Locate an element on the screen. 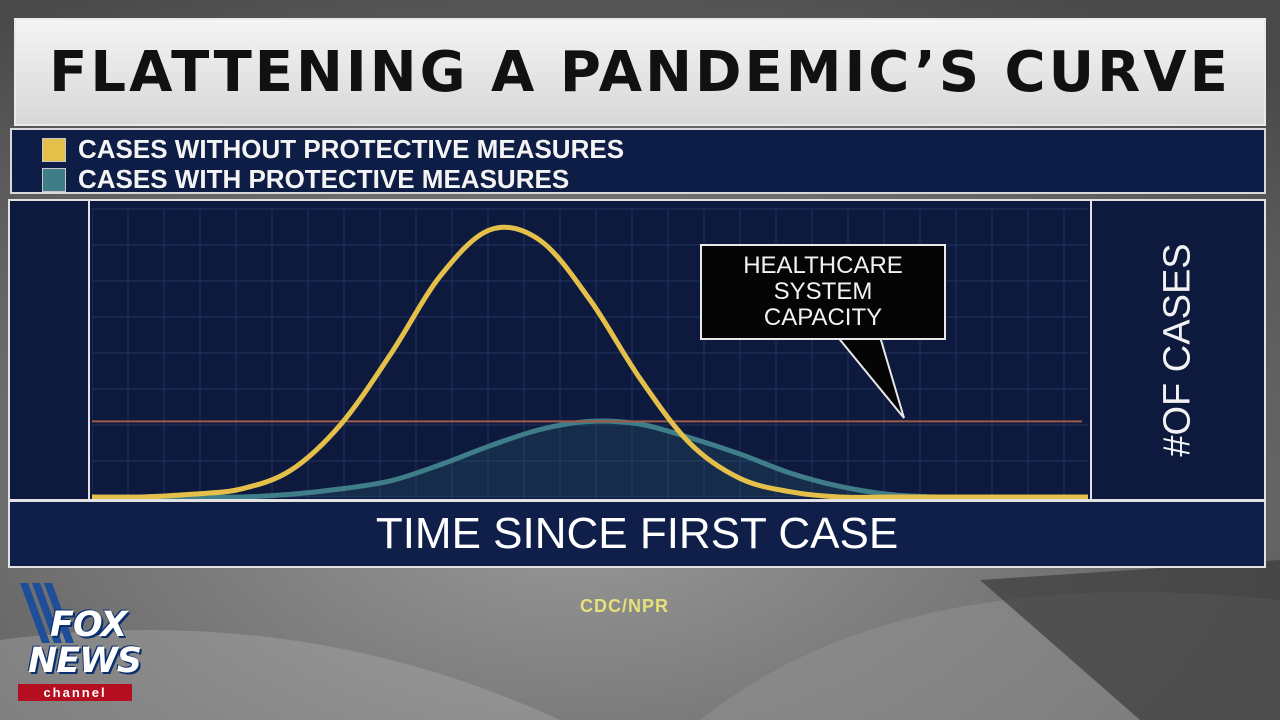 This screenshot has width=1280, height=720. y-axis-panel: #OF CASES is located at coordinates (1177, 350).